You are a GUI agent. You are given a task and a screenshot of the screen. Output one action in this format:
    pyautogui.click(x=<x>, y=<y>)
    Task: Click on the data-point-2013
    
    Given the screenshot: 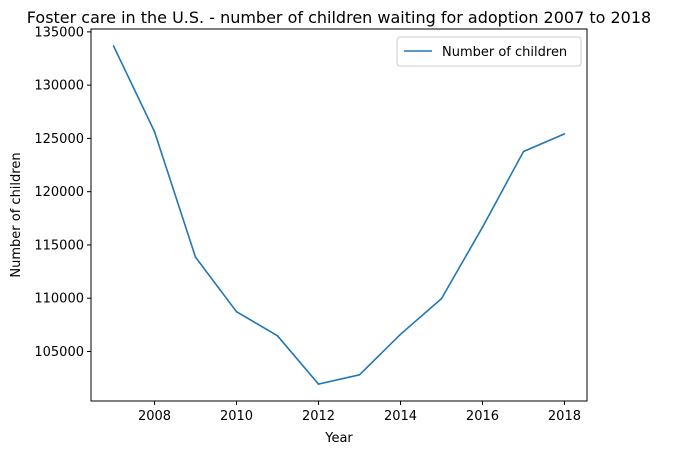 What is the action you would take?
    pyautogui.click(x=359, y=374)
    